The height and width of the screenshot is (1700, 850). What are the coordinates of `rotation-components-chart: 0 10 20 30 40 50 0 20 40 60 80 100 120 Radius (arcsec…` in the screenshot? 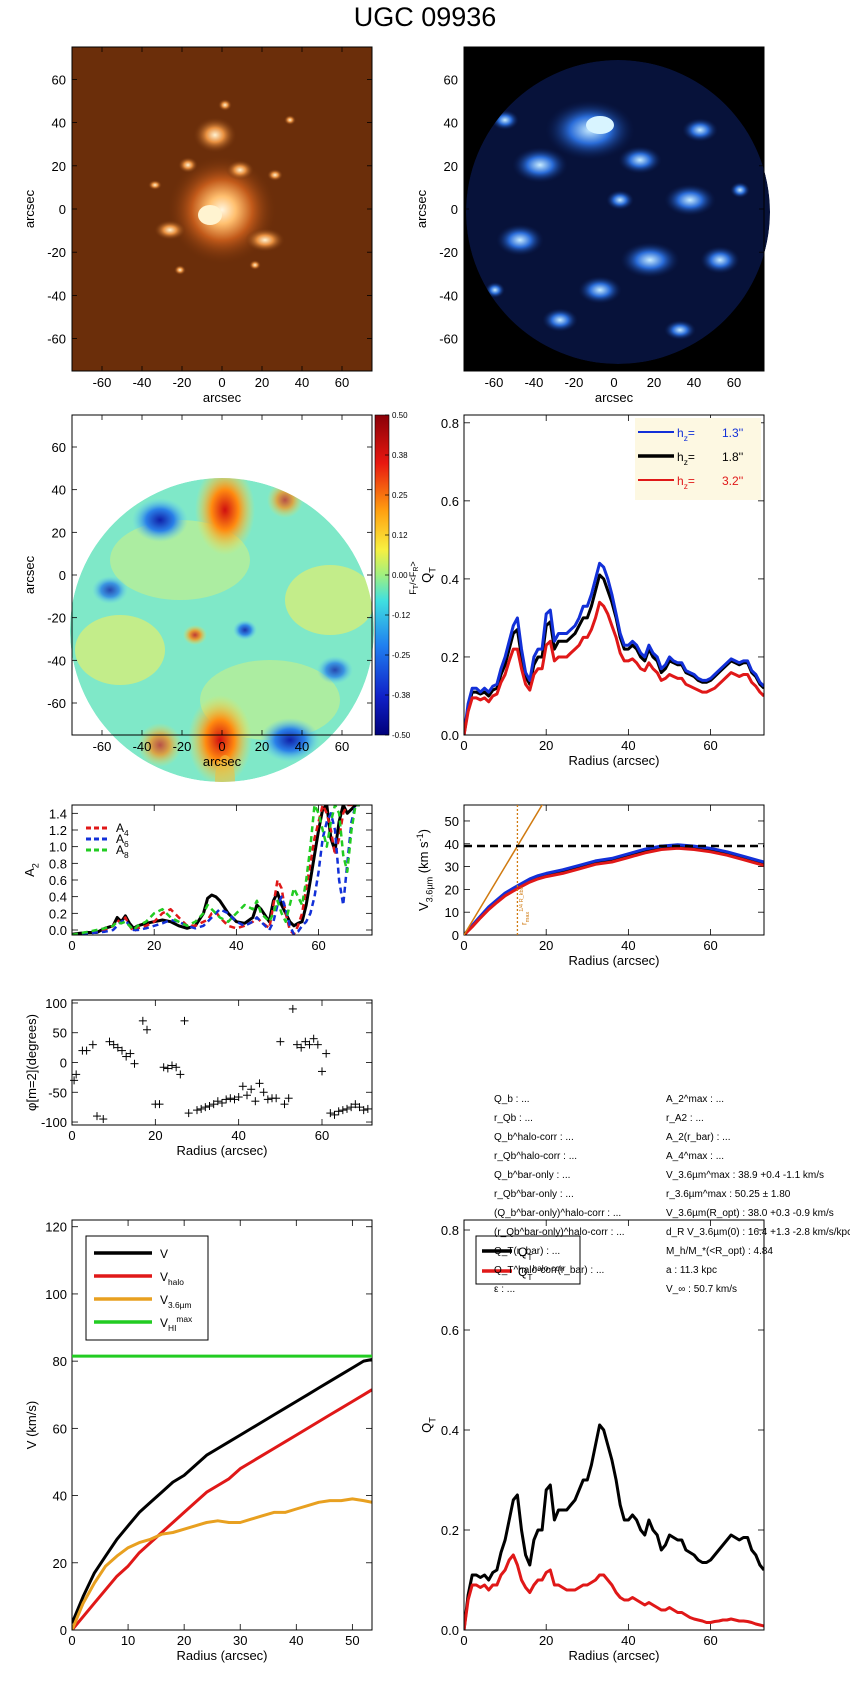 It's located at (198, 1441).